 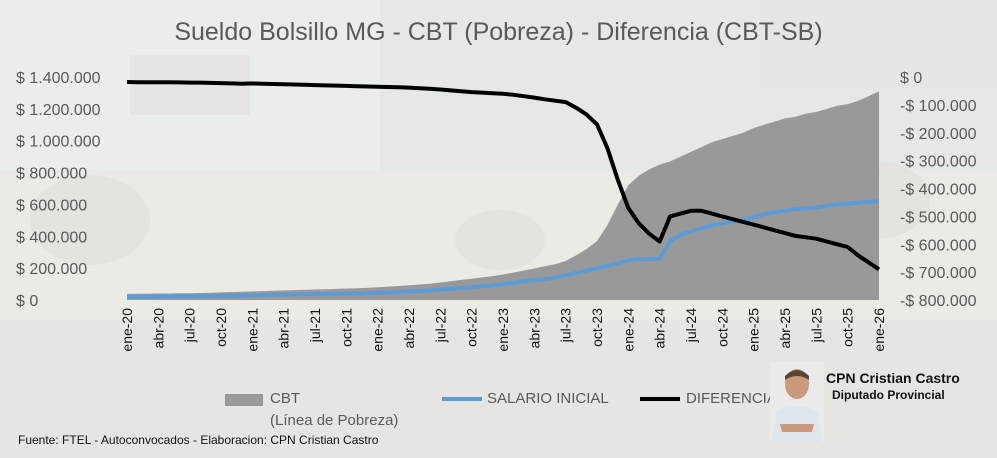 What do you see at coordinates (938, 162) in the screenshot?
I see `right-axis-tick-label: -$ 300.000` at bounding box center [938, 162].